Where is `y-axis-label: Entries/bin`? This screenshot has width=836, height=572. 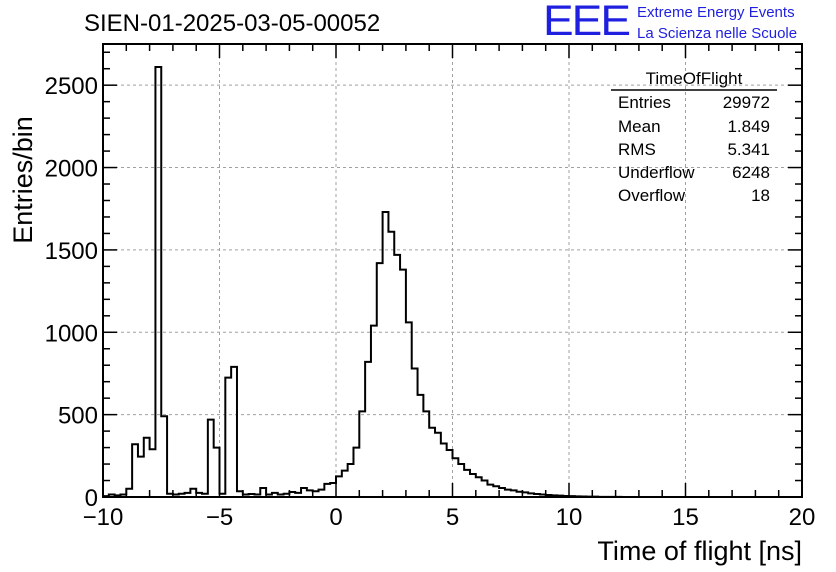
y-axis-label: Entries/bin is located at coordinates (23, 180).